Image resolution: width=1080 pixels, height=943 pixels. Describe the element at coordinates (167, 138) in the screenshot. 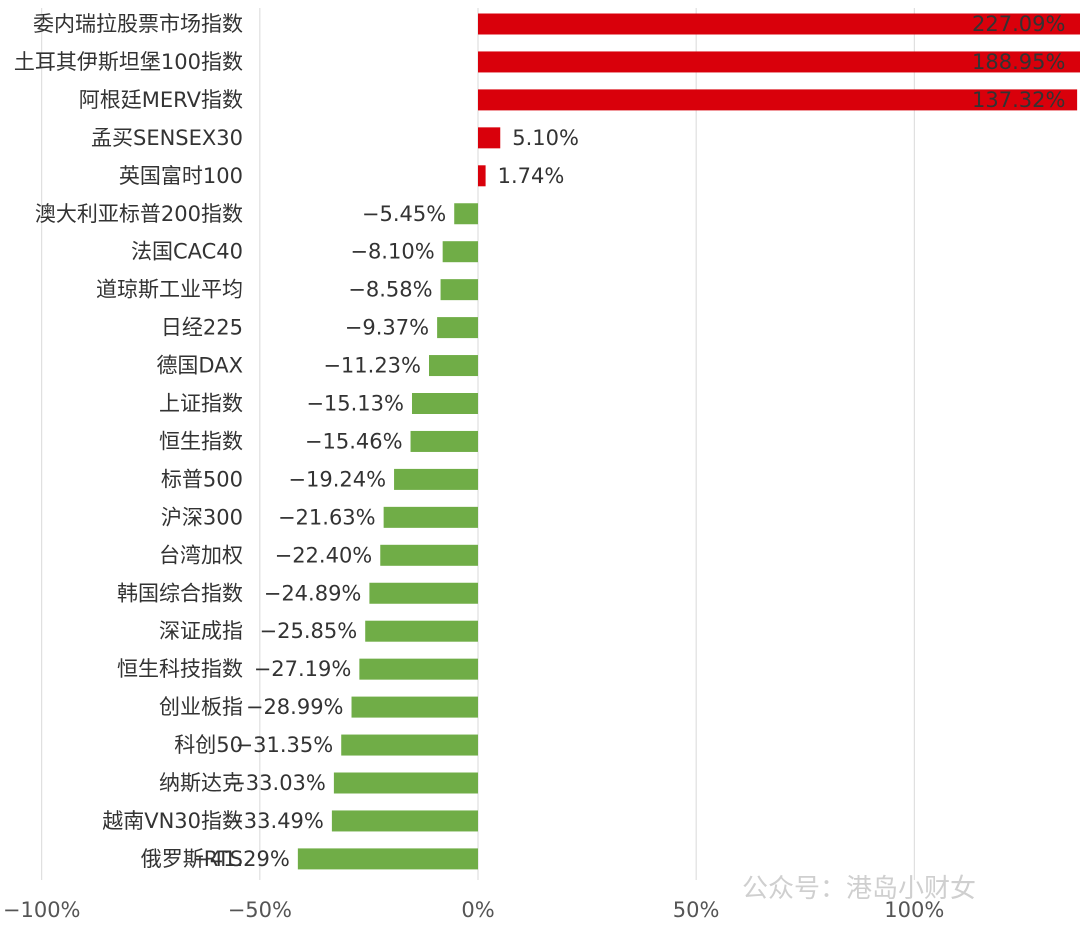

I see `category-label: 孟买SENSEX30` at that location.